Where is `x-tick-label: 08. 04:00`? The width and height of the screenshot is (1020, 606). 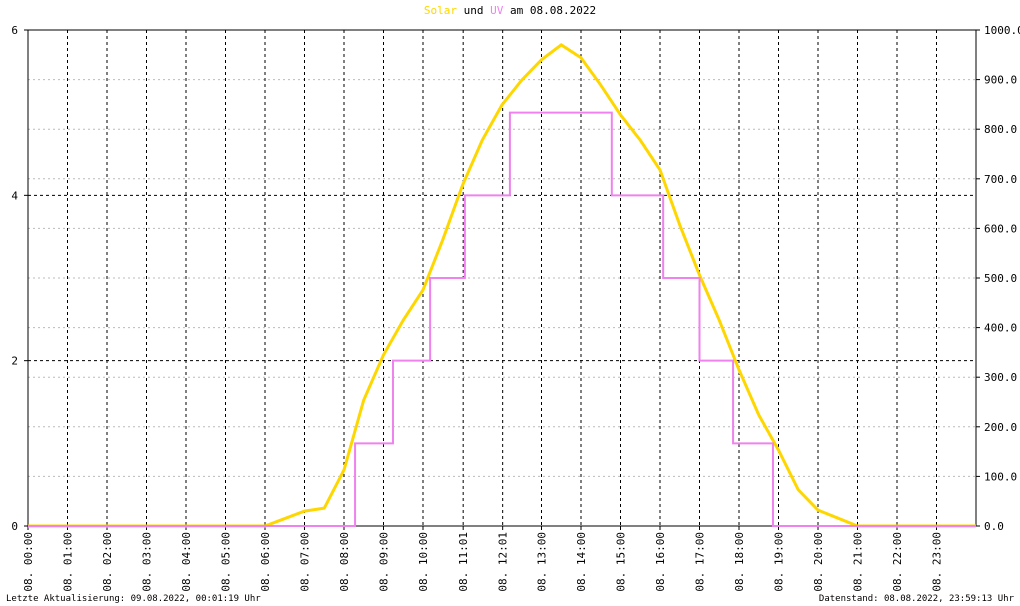
x-tick-label: 08. 04:00 is located at coordinates (186, 562).